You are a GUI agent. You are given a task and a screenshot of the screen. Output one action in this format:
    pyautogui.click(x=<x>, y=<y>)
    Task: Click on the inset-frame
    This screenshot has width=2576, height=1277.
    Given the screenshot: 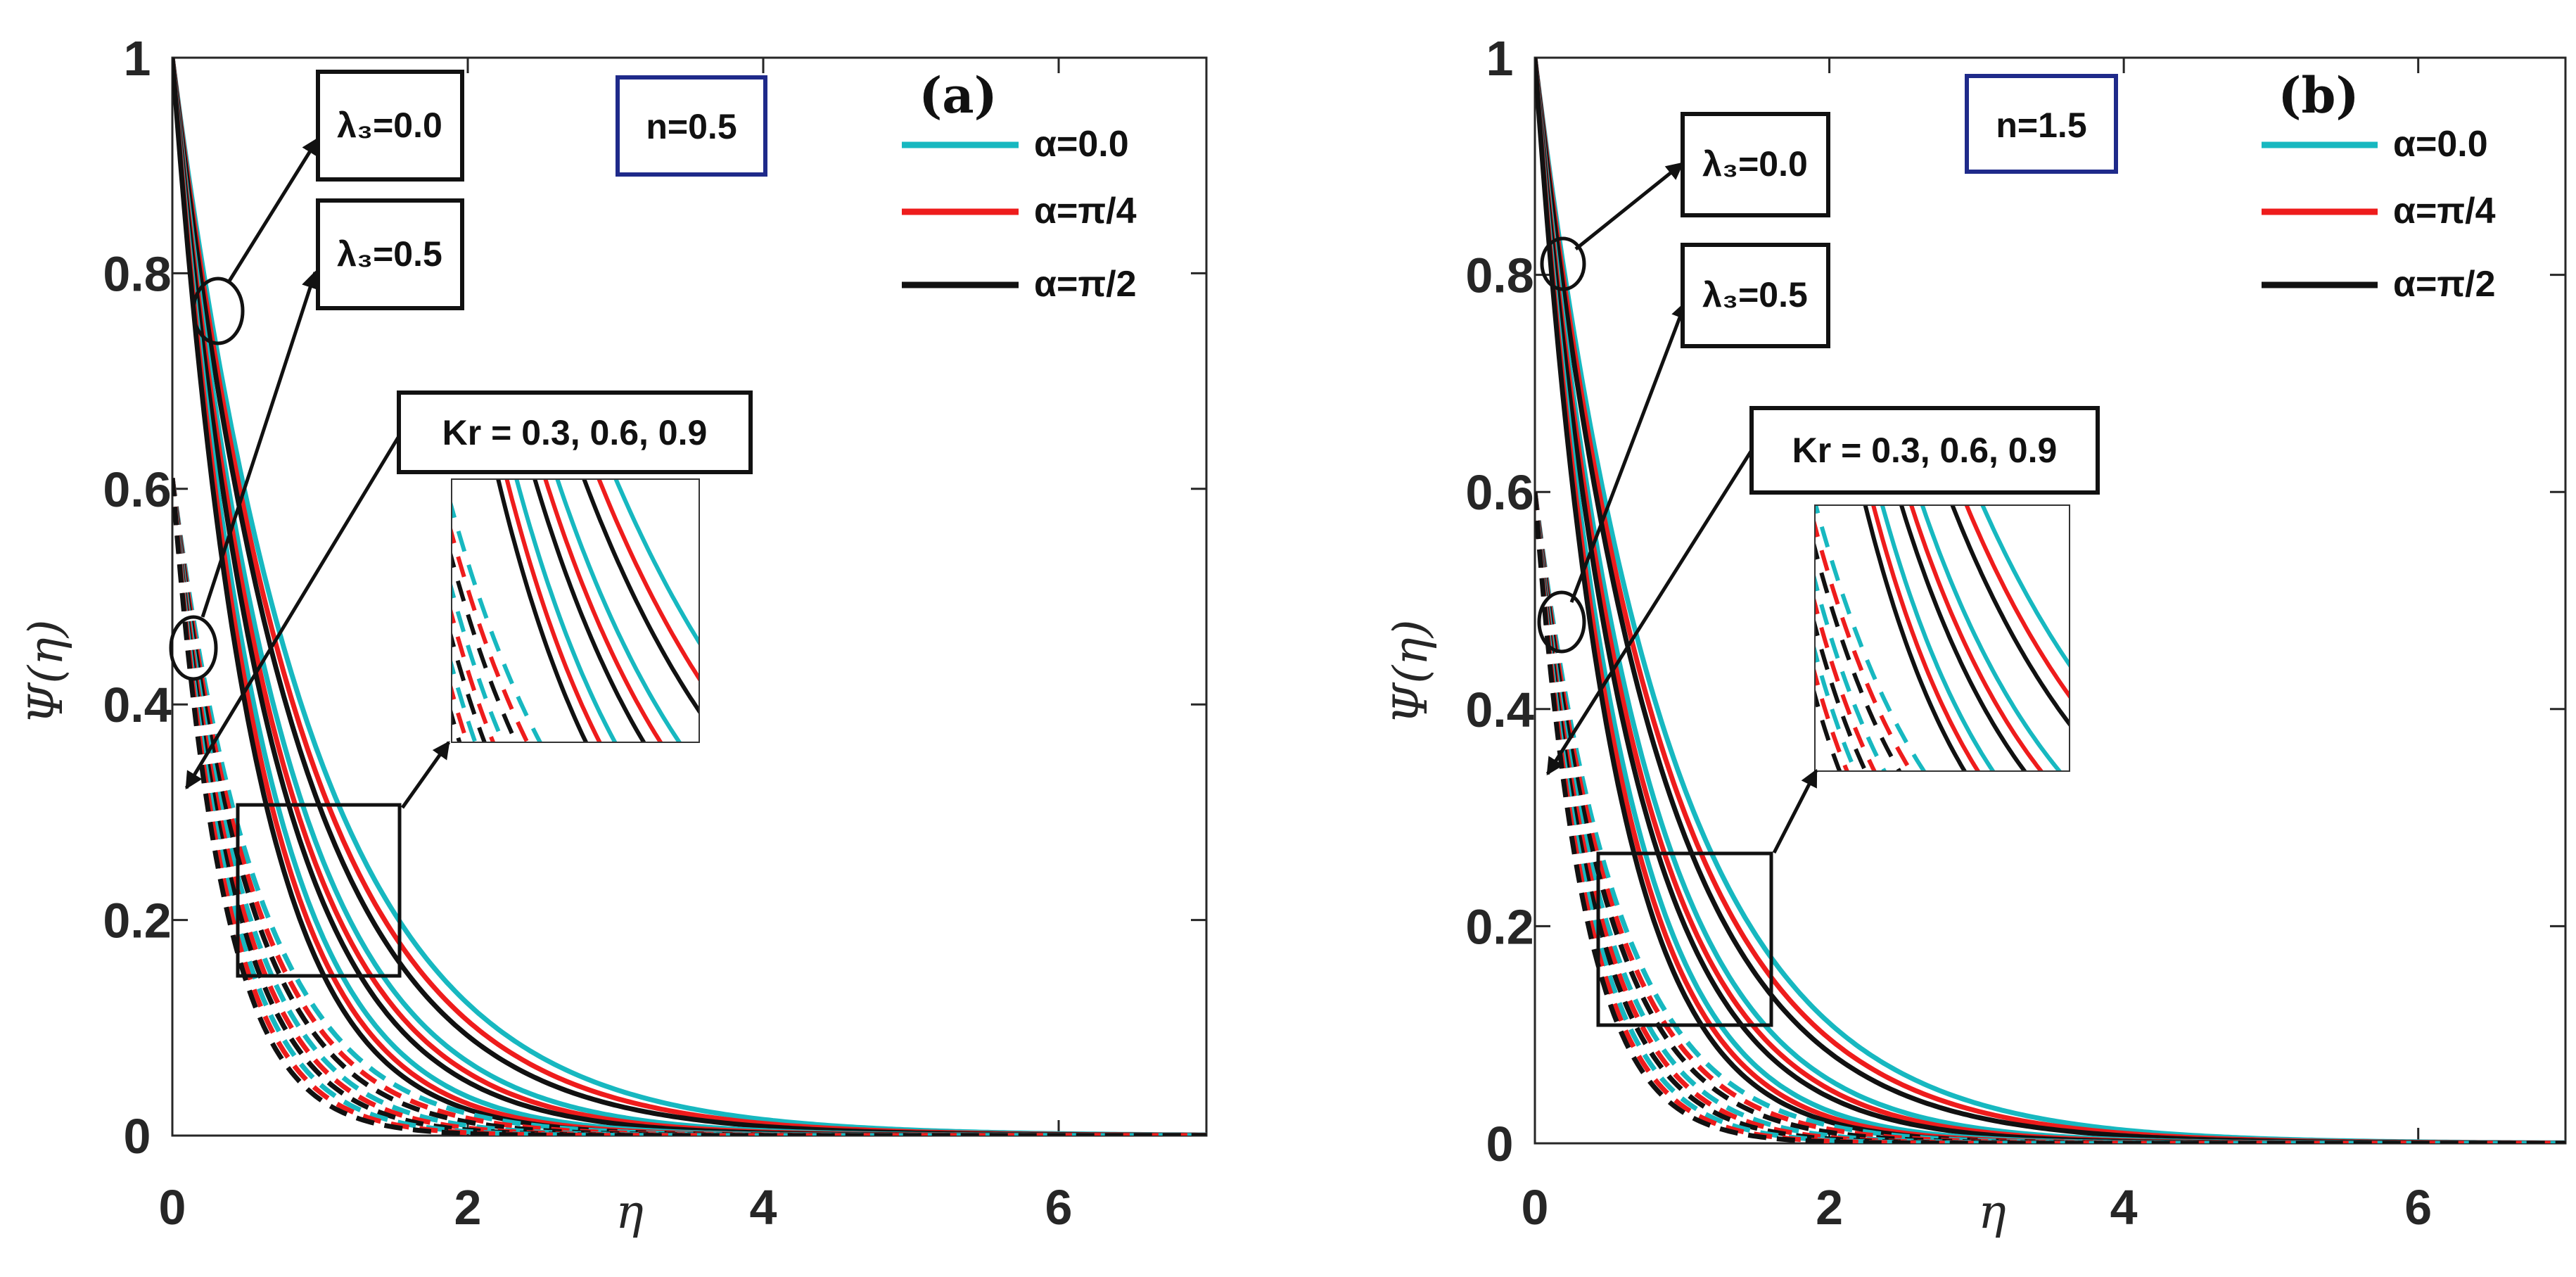 What is the action you would take?
    pyautogui.click(x=1942, y=638)
    